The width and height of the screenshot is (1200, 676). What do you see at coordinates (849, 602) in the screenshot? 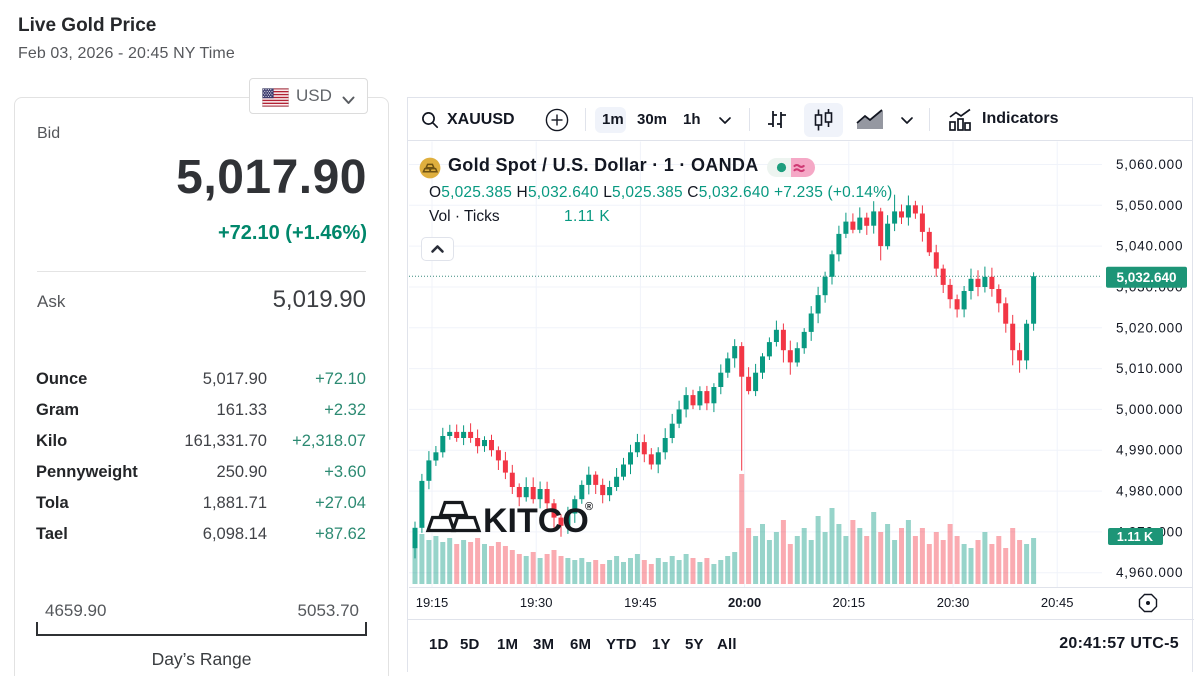
I see `svg-text: 20:15` at bounding box center [849, 602].